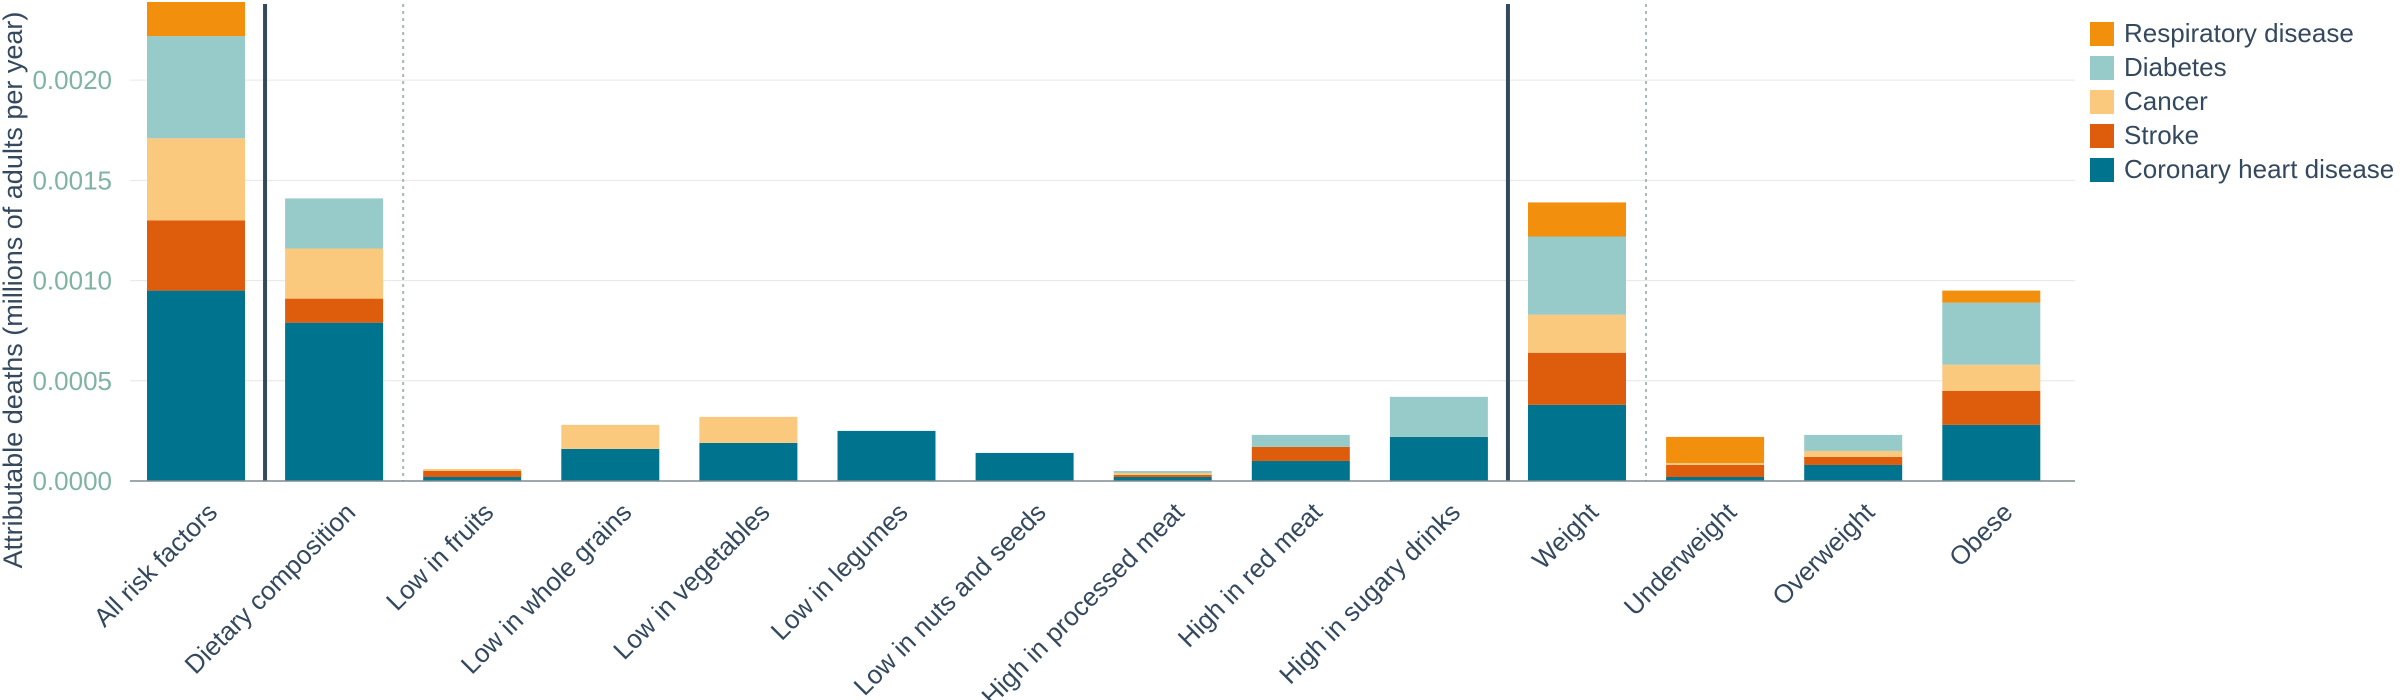 The height and width of the screenshot is (700, 2400). I want to click on x-tick-label: Weight, so click(1565, 535).